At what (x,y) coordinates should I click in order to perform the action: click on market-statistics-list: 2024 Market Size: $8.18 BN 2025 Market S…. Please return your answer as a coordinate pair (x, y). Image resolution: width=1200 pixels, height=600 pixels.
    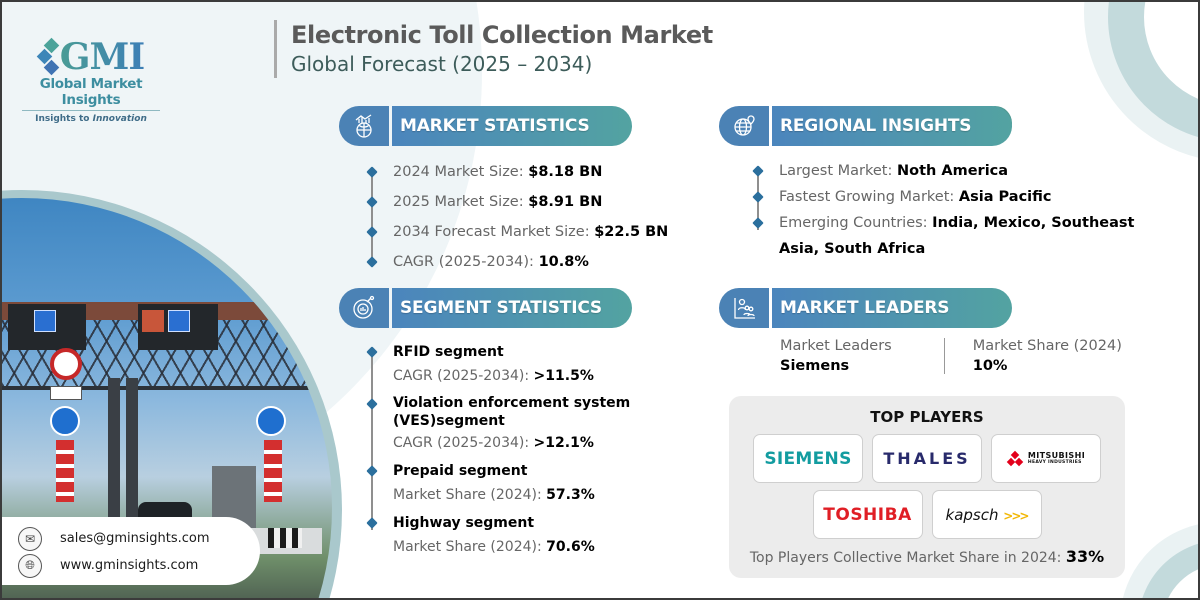
    Looking at the image, I should click on (517, 222).